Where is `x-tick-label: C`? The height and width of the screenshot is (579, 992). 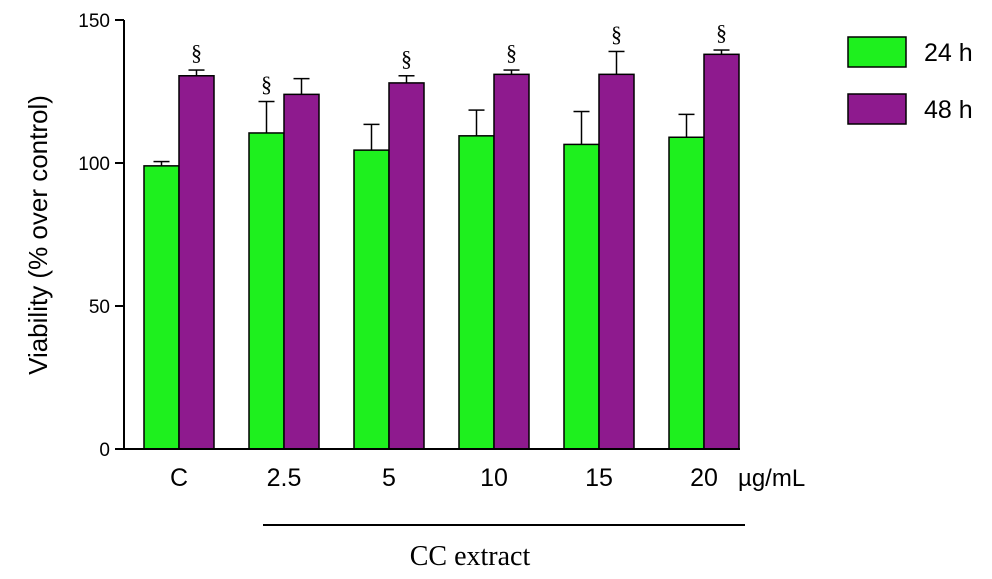 x-tick-label: C is located at coordinates (179, 478).